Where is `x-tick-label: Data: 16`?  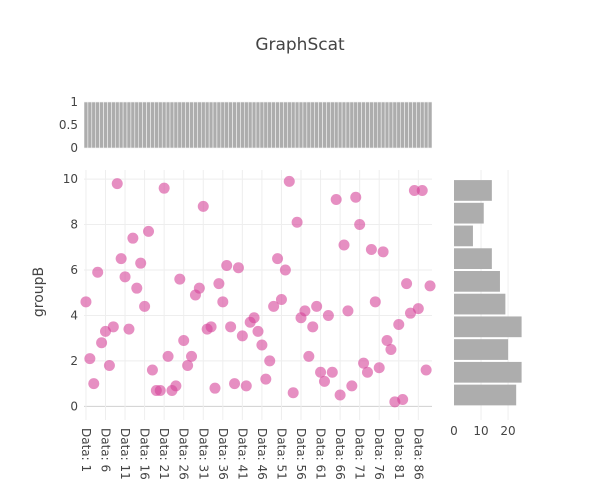
x-tick-label: Data: 16 is located at coordinates (145, 454).